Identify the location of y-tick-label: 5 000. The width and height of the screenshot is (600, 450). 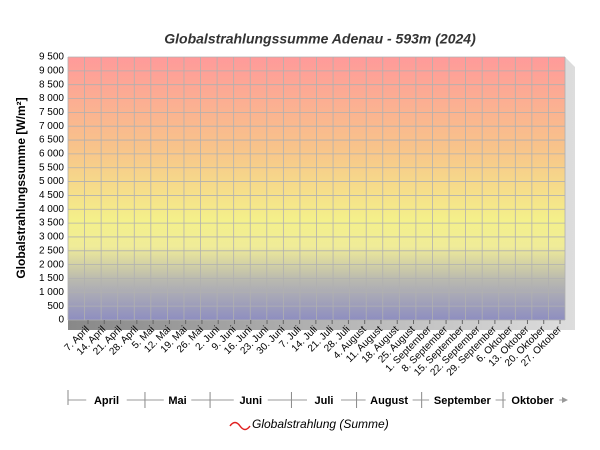
(51, 181).